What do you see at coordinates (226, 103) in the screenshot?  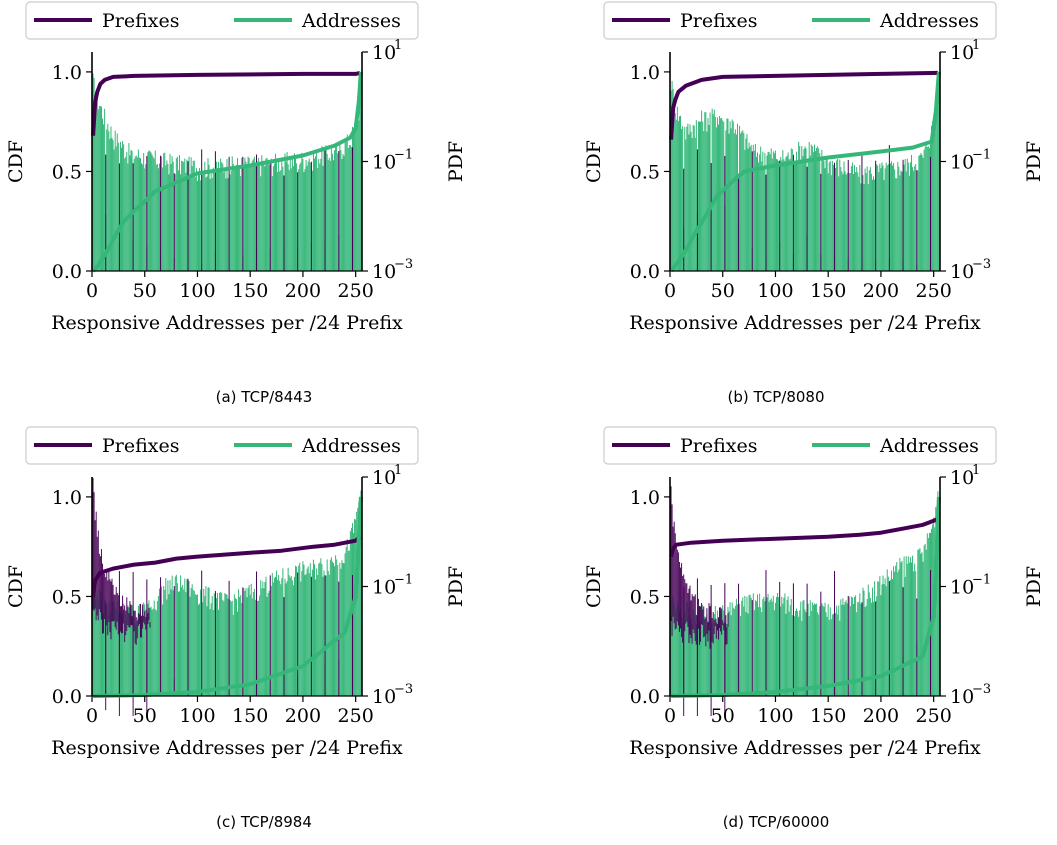 I see `cdf-line-prefixes` at bounding box center [226, 103].